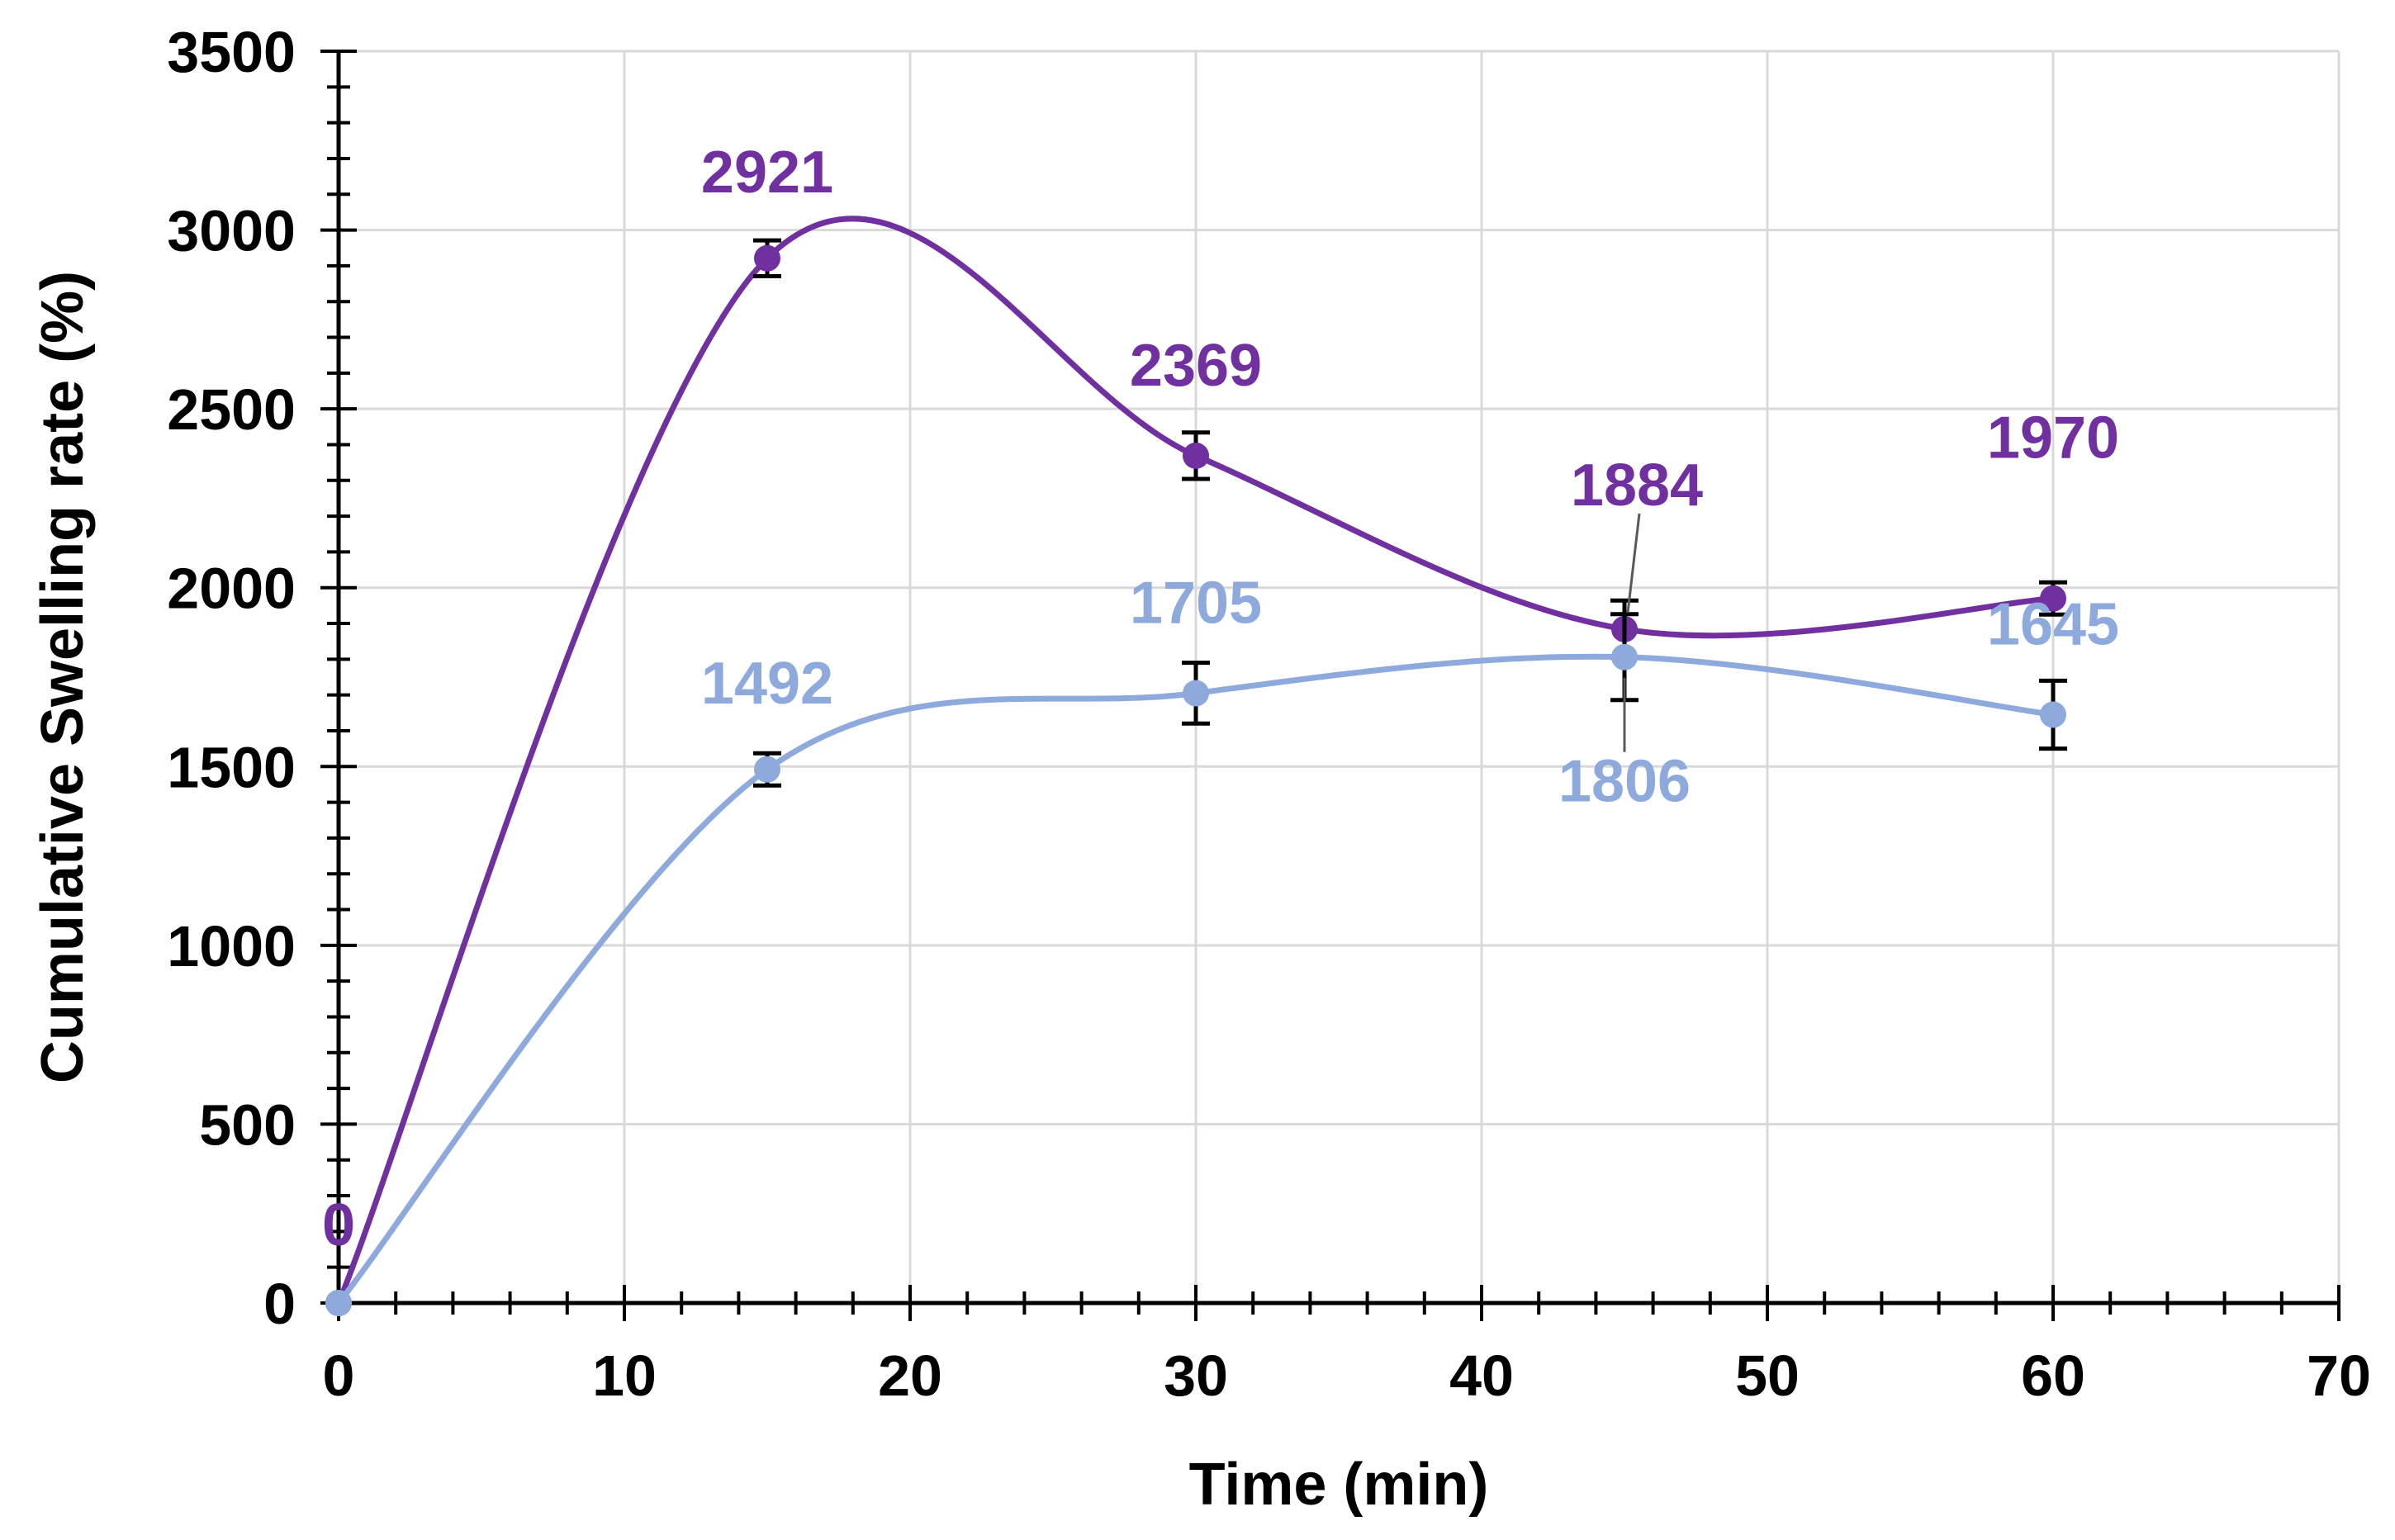 The image size is (2395, 1540). Describe the element at coordinates (767, 173) in the screenshot. I see `data-label: 2921` at that location.